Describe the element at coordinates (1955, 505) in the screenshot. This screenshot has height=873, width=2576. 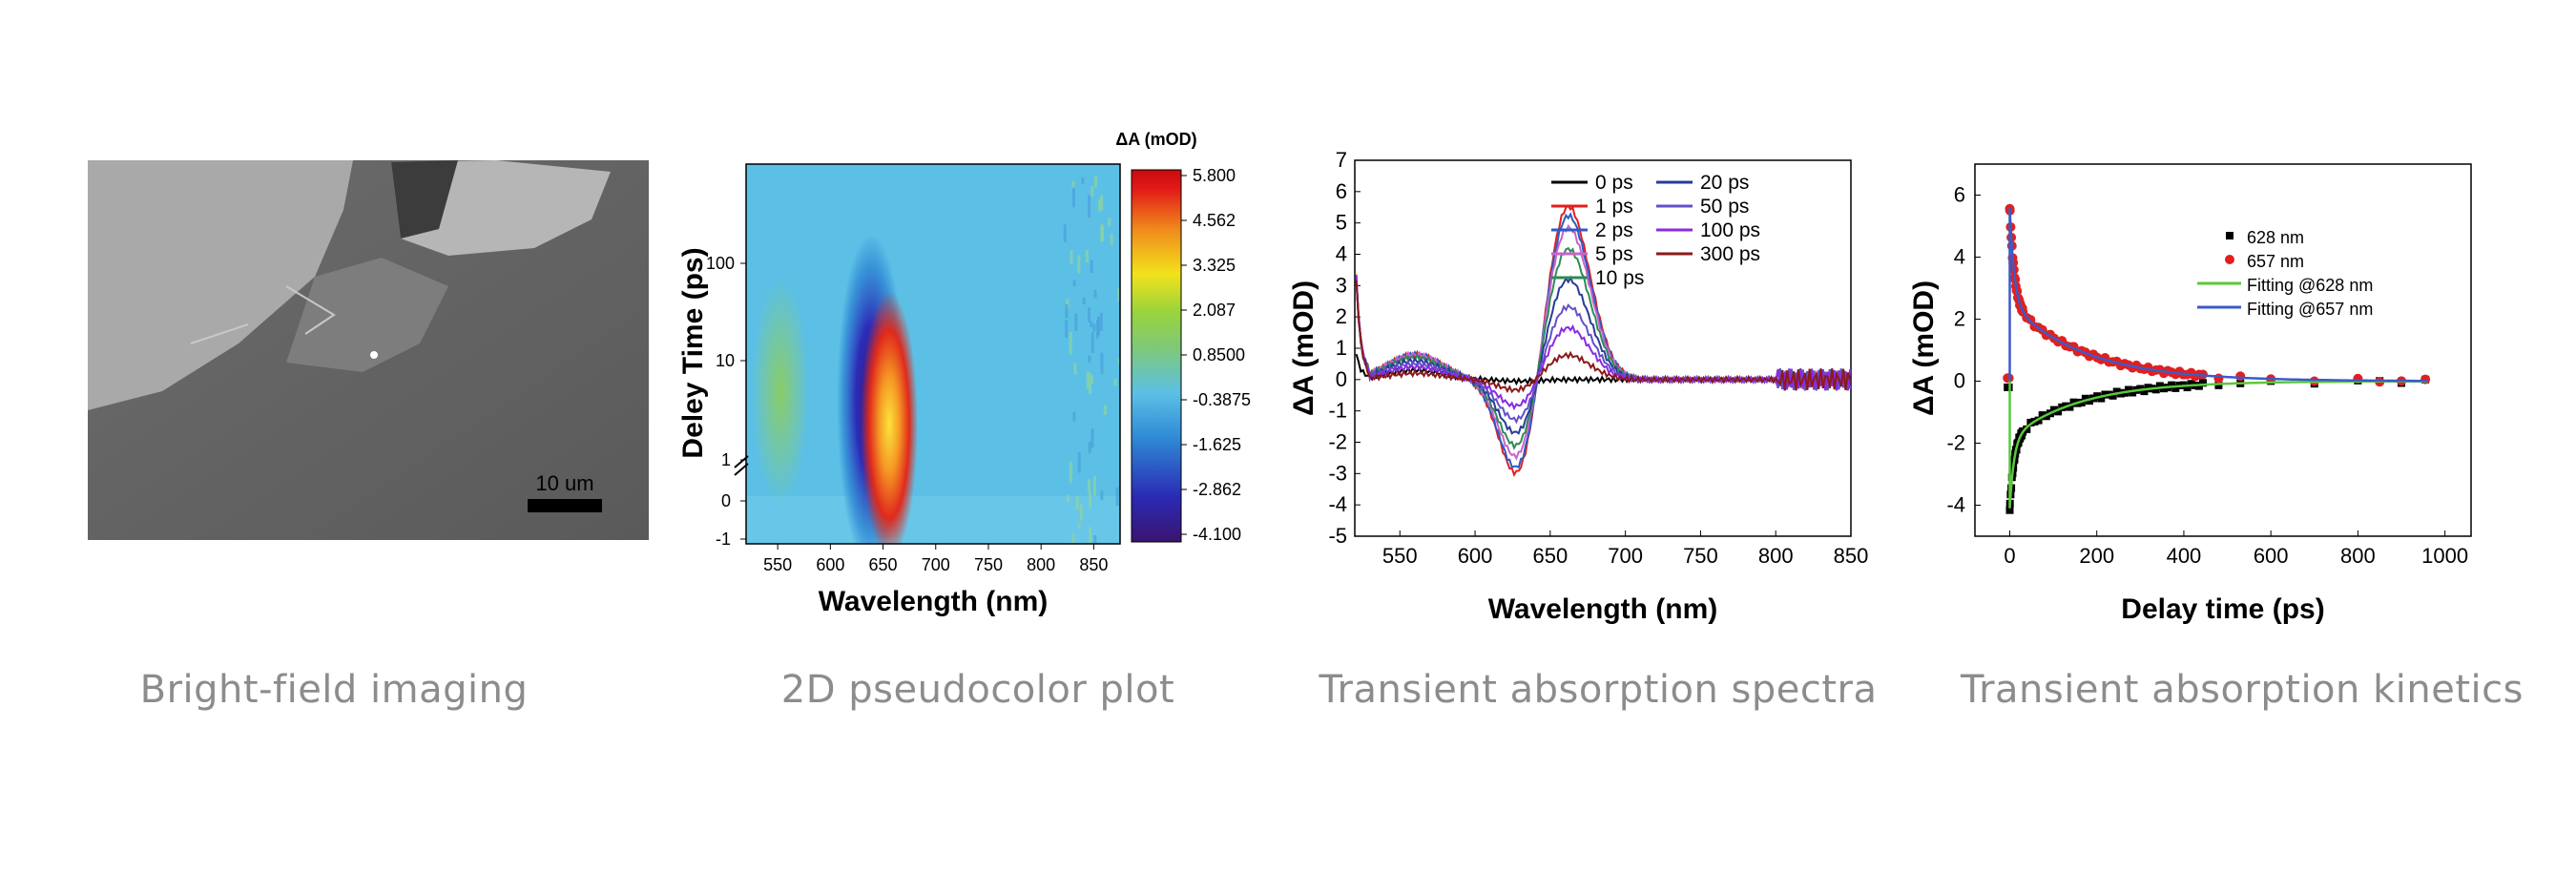
I see `kinetics-y-tick-label: -4` at that location.